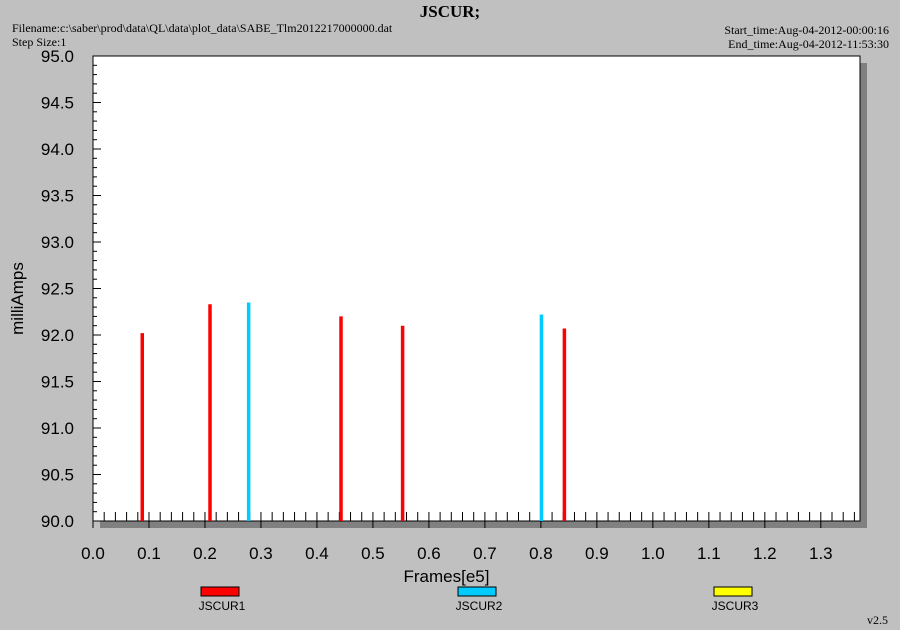 This screenshot has width=900, height=630. Describe the element at coordinates (57, 103) in the screenshot. I see `y-tick-label: 94.5` at that location.